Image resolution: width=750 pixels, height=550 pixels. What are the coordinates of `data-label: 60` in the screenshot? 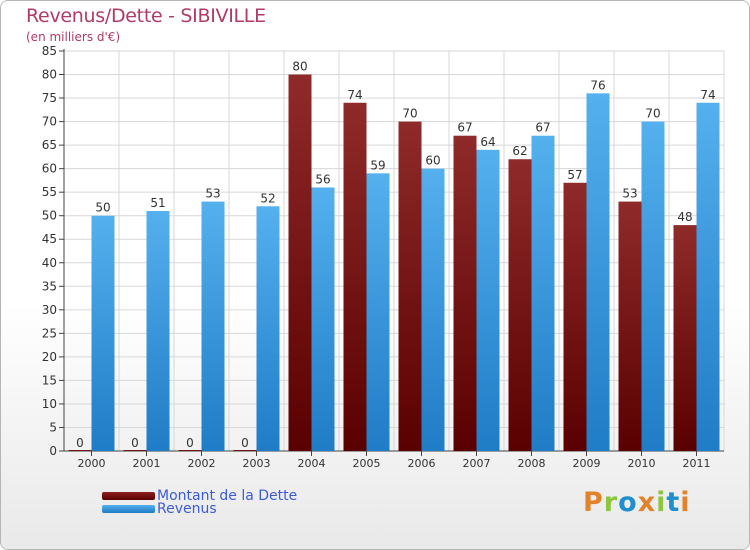 It's located at (432, 161).